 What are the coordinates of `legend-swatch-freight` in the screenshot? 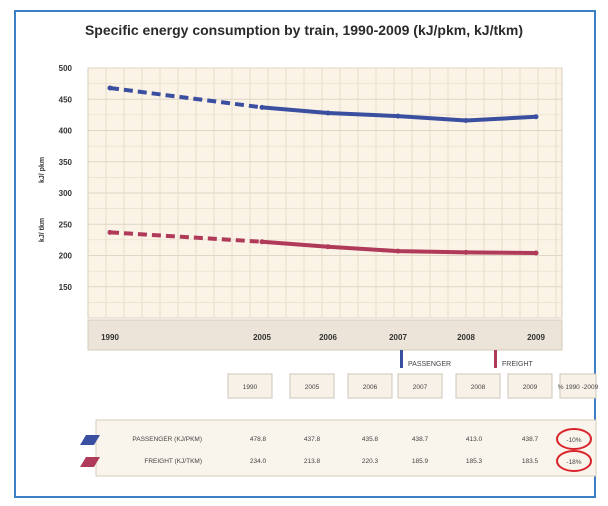 It's located at (495, 359).